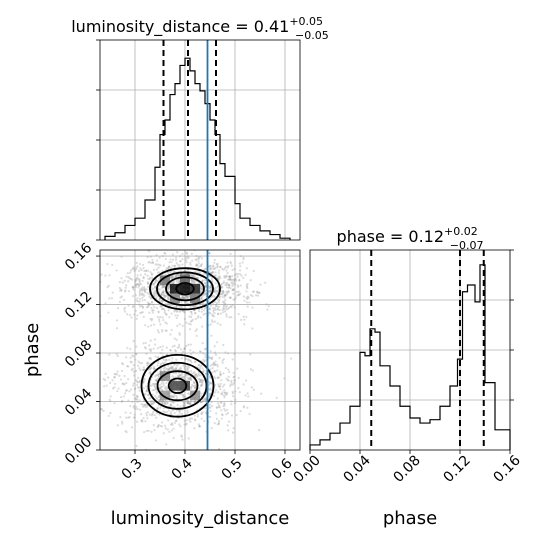 Image resolution: width=550 pixels, height=550 pixels. I want to click on x-tick-label: 0.3, so click(132, 469).